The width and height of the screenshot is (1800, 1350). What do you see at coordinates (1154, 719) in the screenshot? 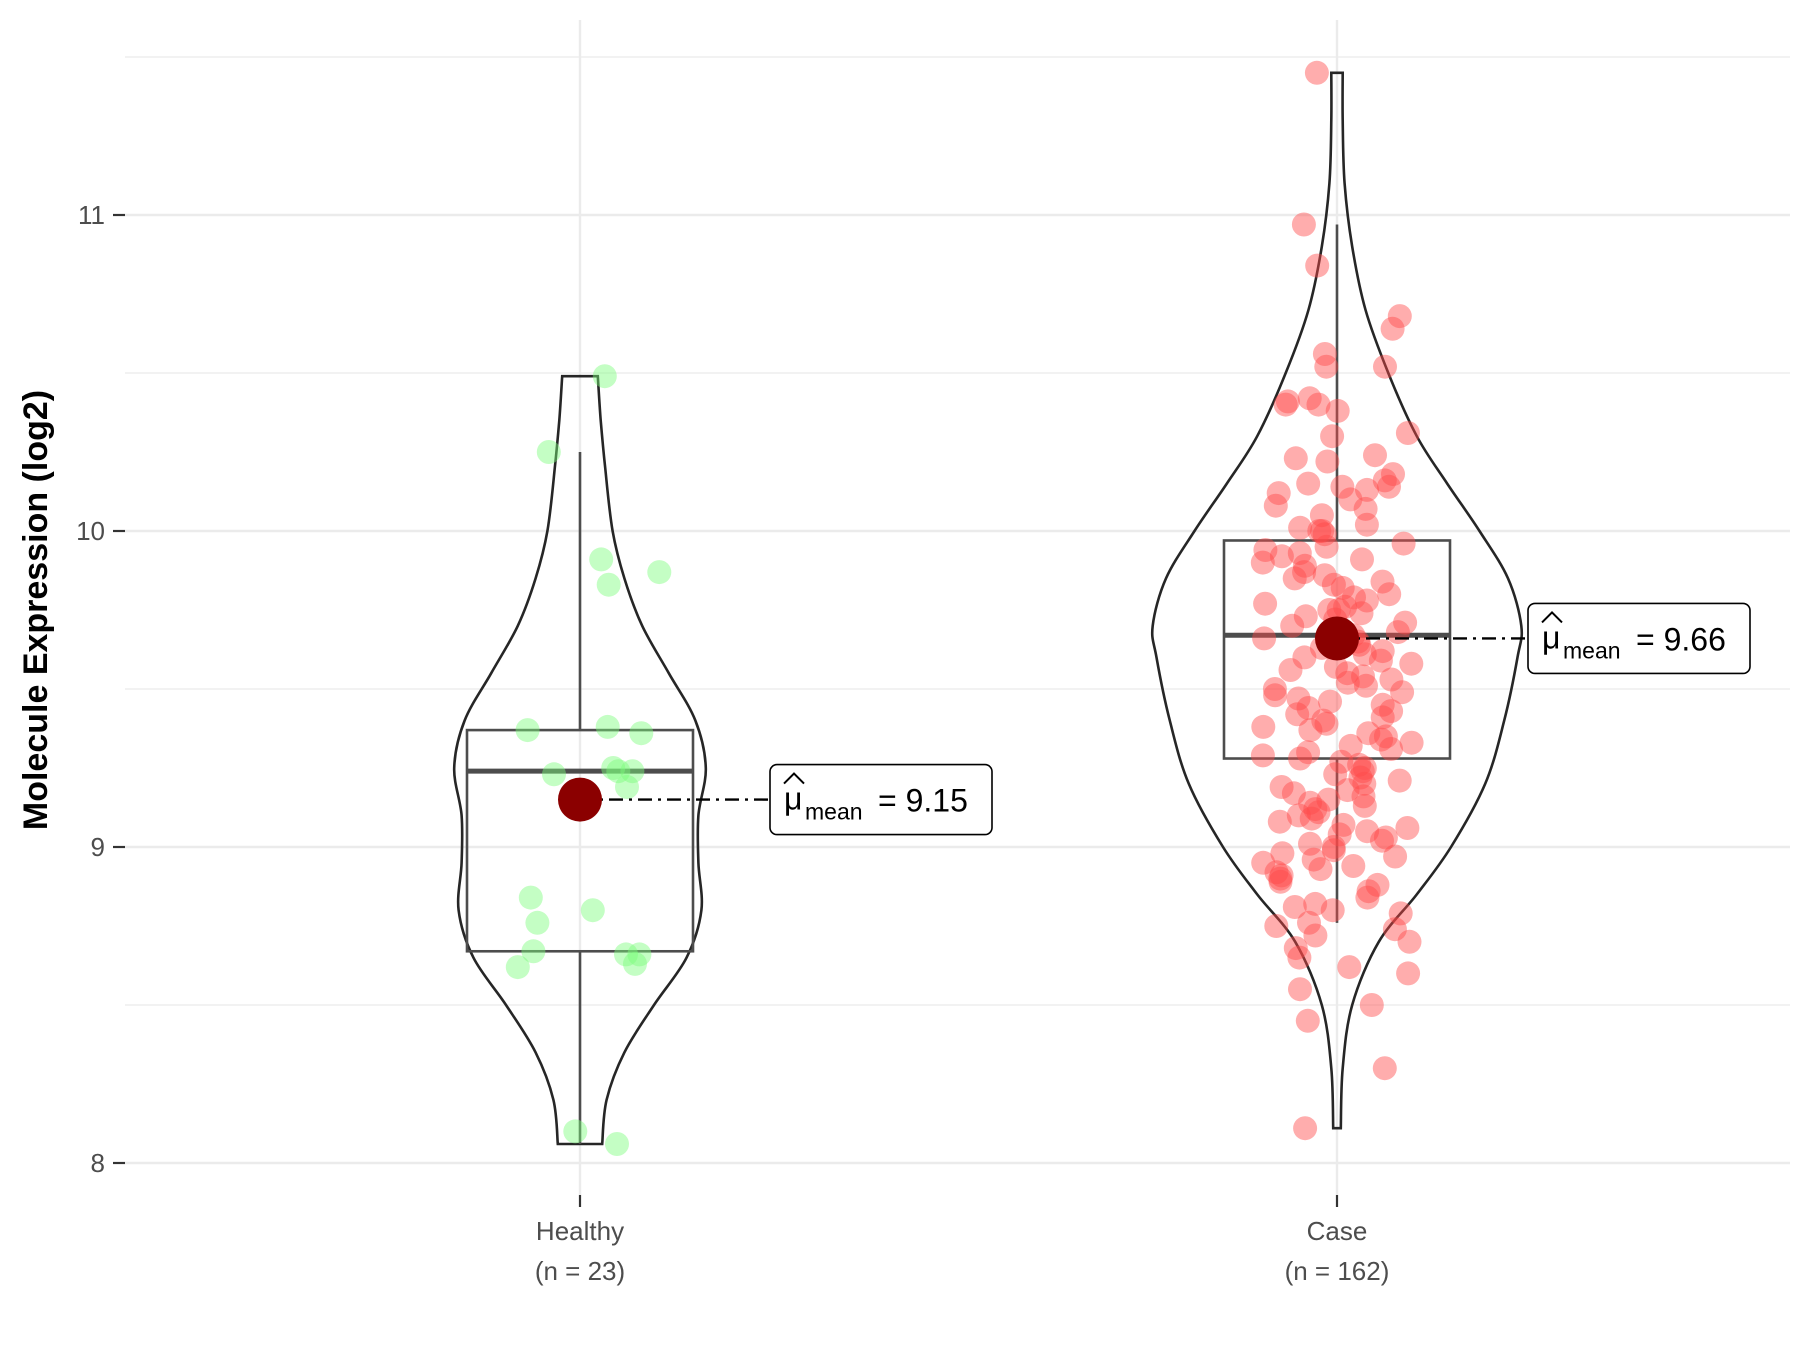
I see `mean-annotations: μ mean = 9.15μ mean = 9.66` at bounding box center [1154, 719].